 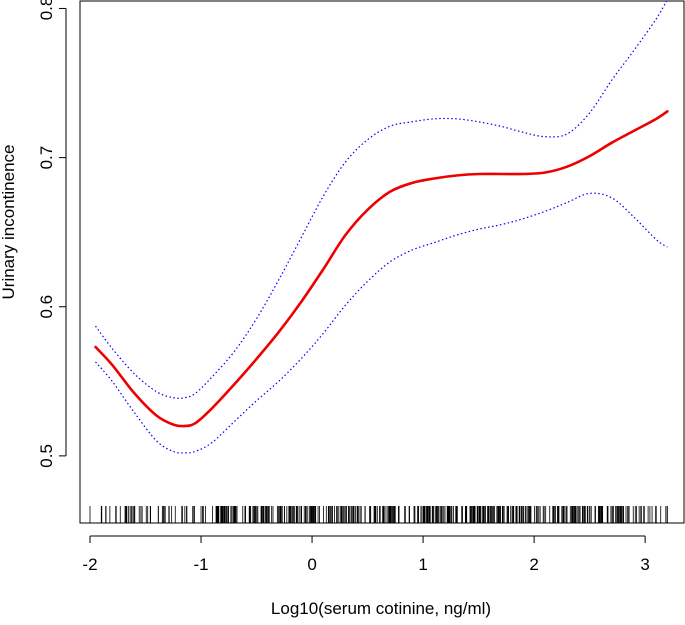 What do you see at coordinates (9, 222) in the screenshot?
I see `y-axis-title: Urinary incontinence` at bounding box center [9, 222].